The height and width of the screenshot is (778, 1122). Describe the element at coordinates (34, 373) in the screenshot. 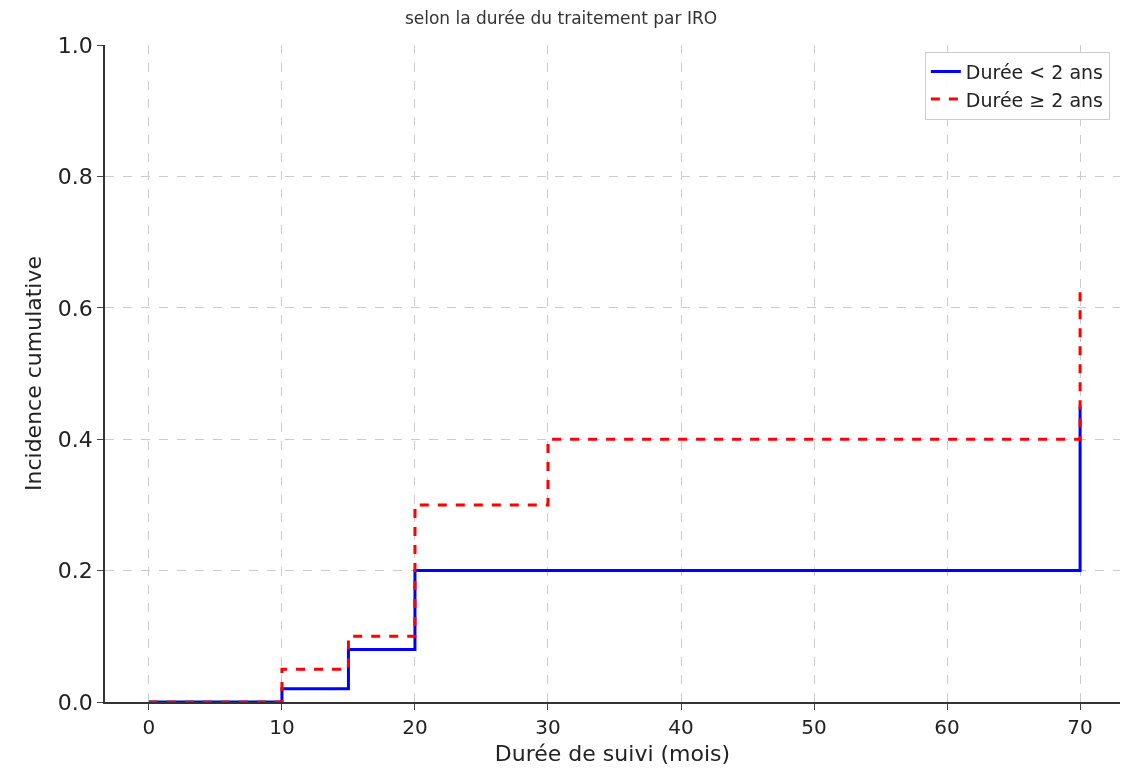

I see `y-axis-title: Incidence cumulative` at that location.